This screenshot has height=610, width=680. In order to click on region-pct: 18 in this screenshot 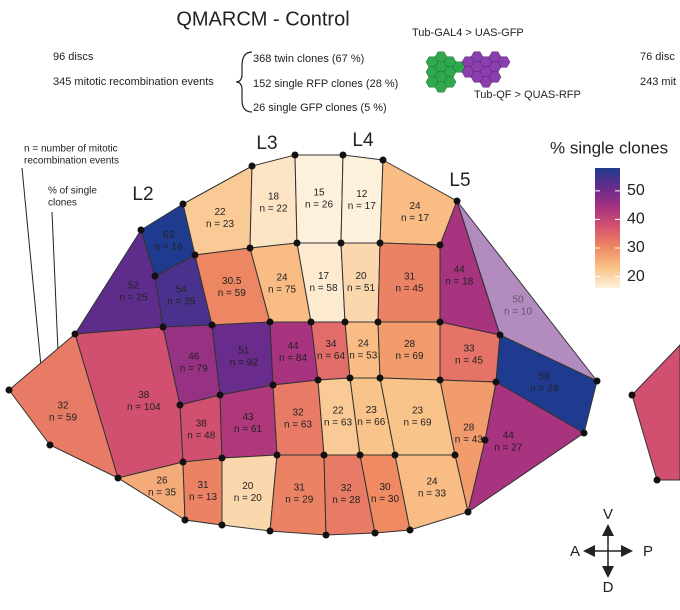, I will do `click(274, 197)`.